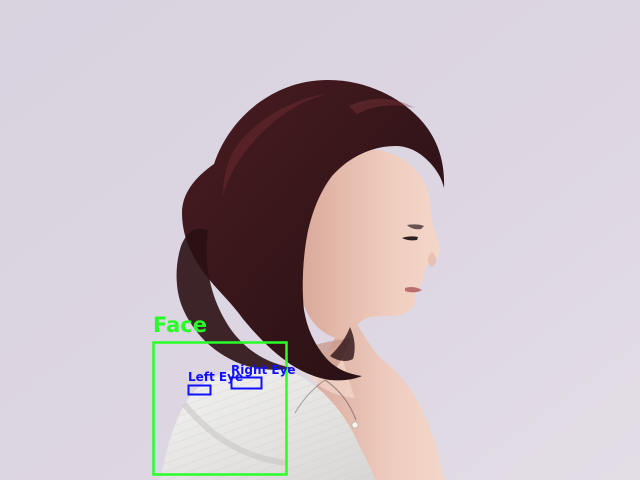  What do you see at coordinates (340, 400) in the screenshot?
I see `necklace-chain` at bounding box center [340, 400].